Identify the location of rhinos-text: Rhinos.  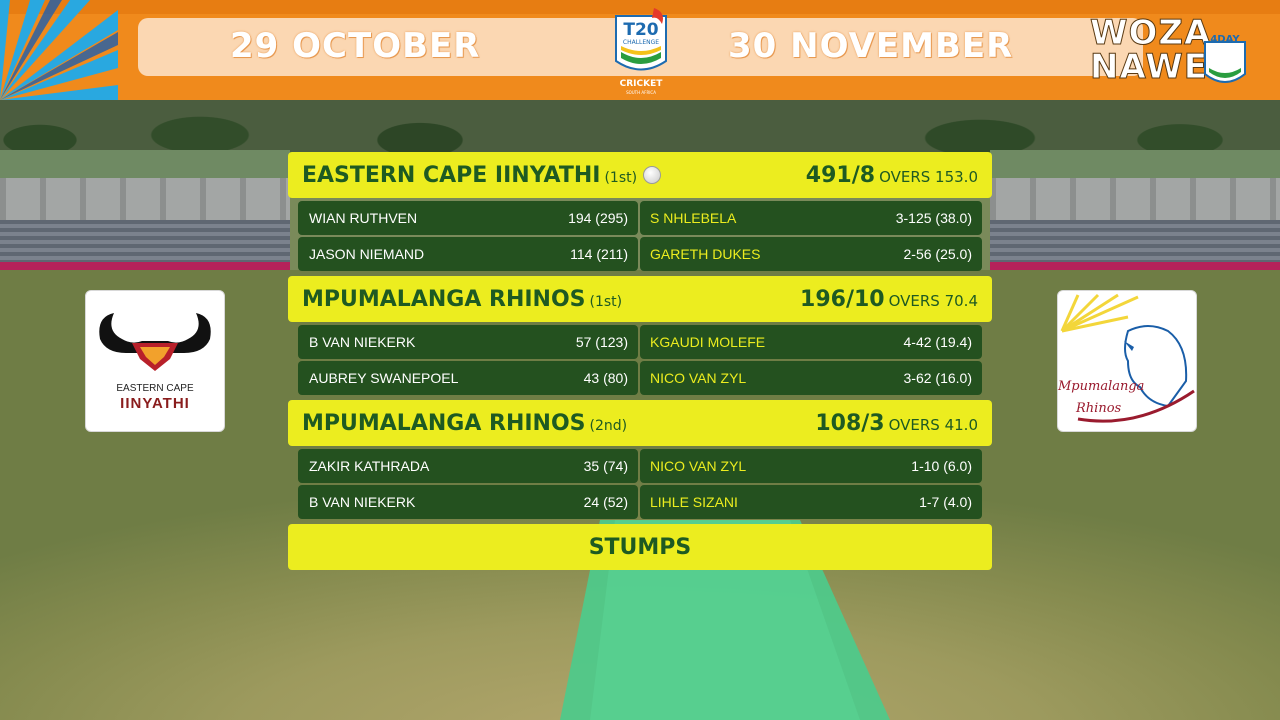
(1099, 408).